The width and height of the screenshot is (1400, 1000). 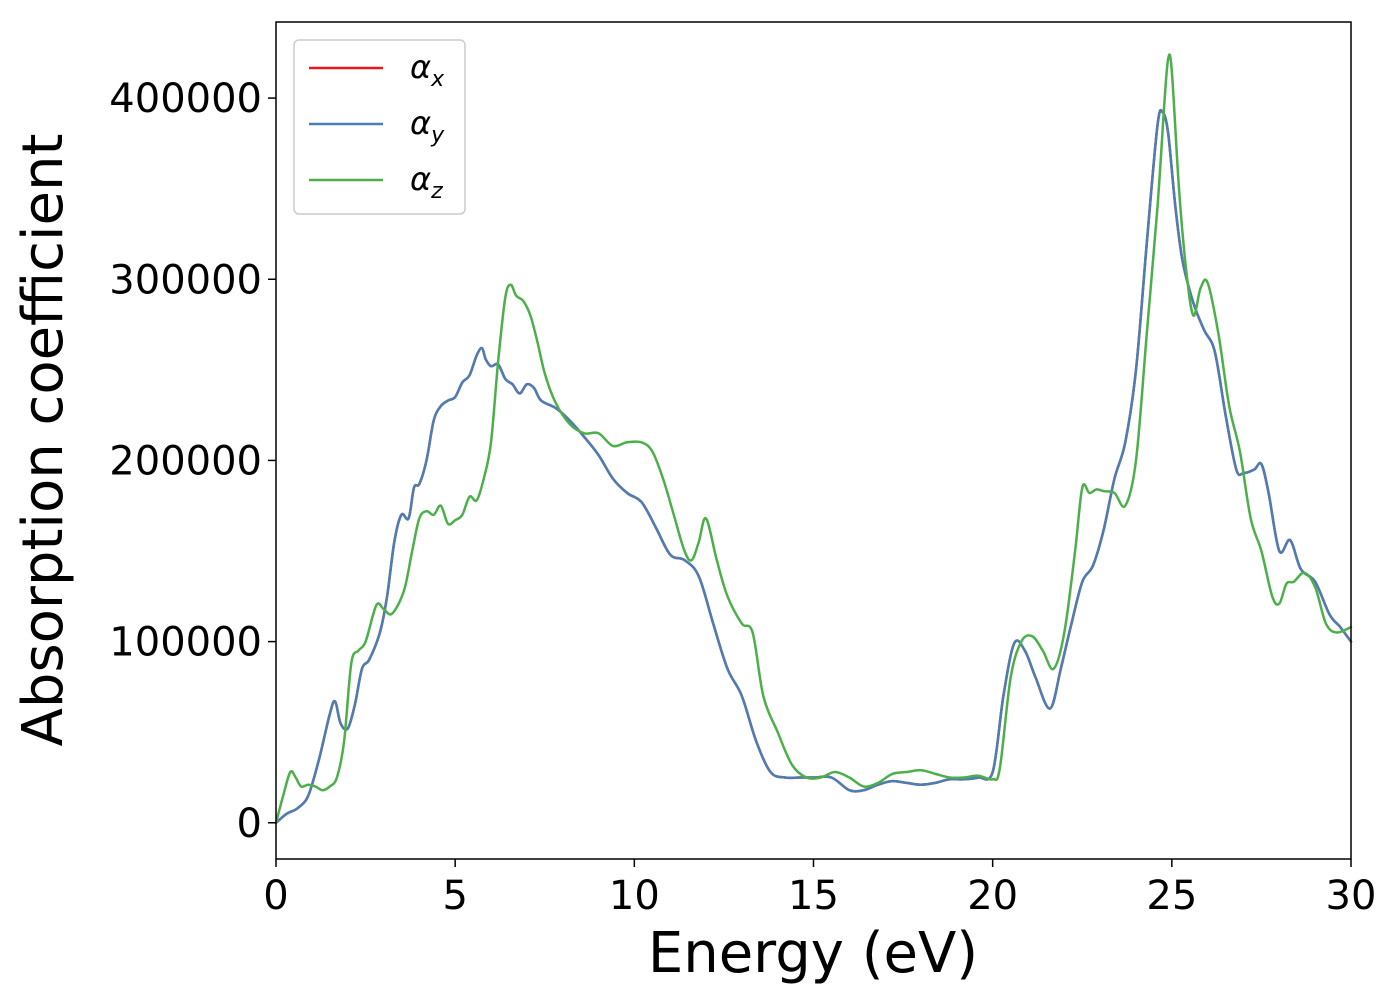 I want to click on y-tick-label: 400000, so click(x=185, y=99).